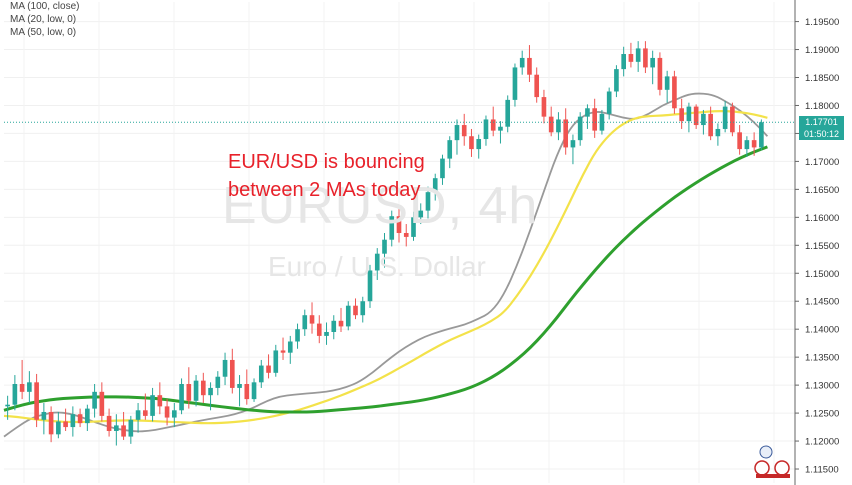 The width and height of the screenshot is (852, 485). Describe the element at coordinates (822, 162) in the screenshot. I see `y-tick-label: 1.17000` at that location.